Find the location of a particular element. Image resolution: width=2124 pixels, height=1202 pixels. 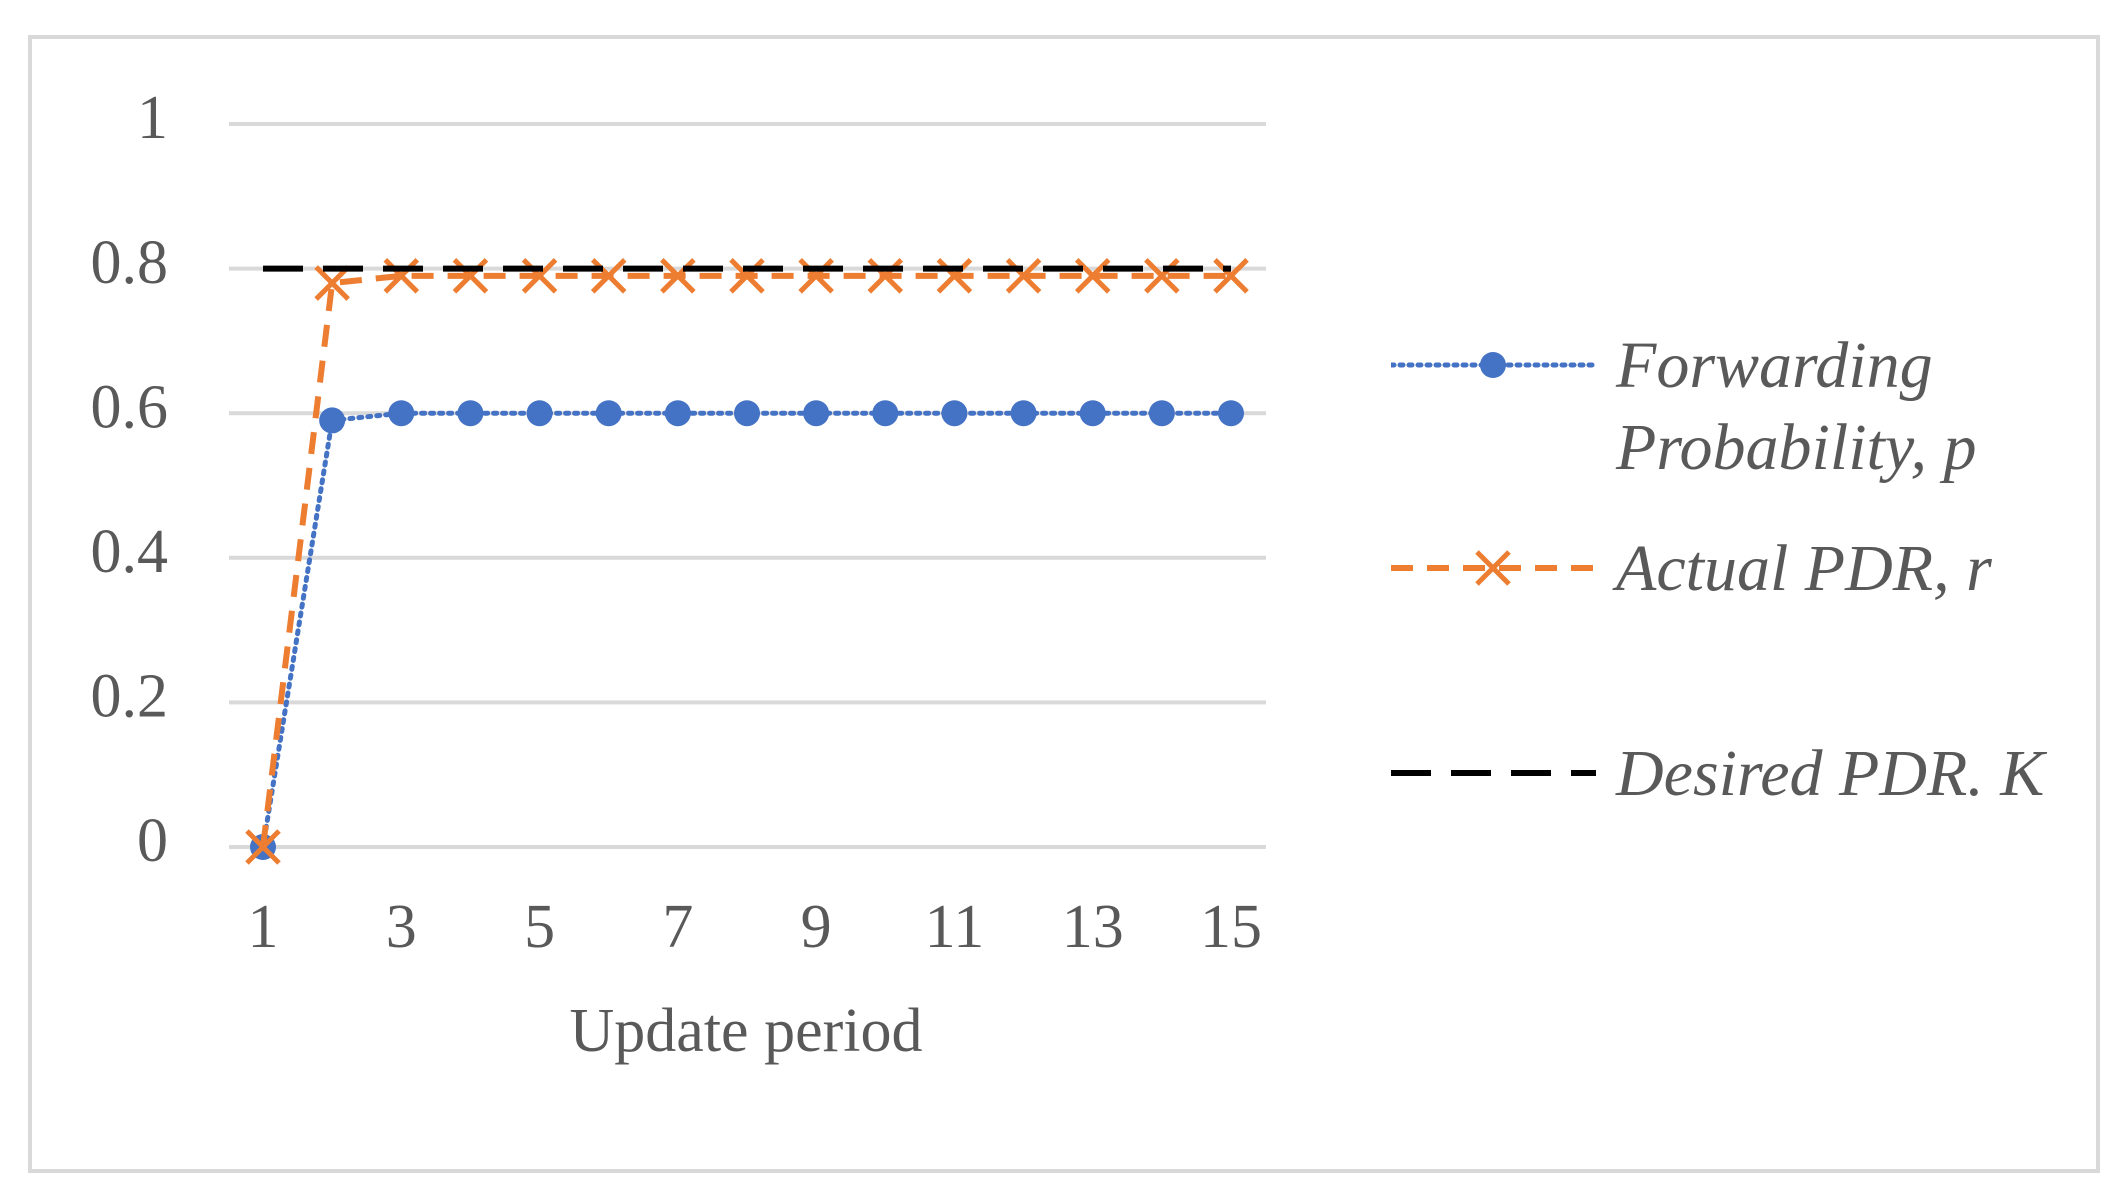

x-tick-label: 11 is located at coordinates (955, 927).